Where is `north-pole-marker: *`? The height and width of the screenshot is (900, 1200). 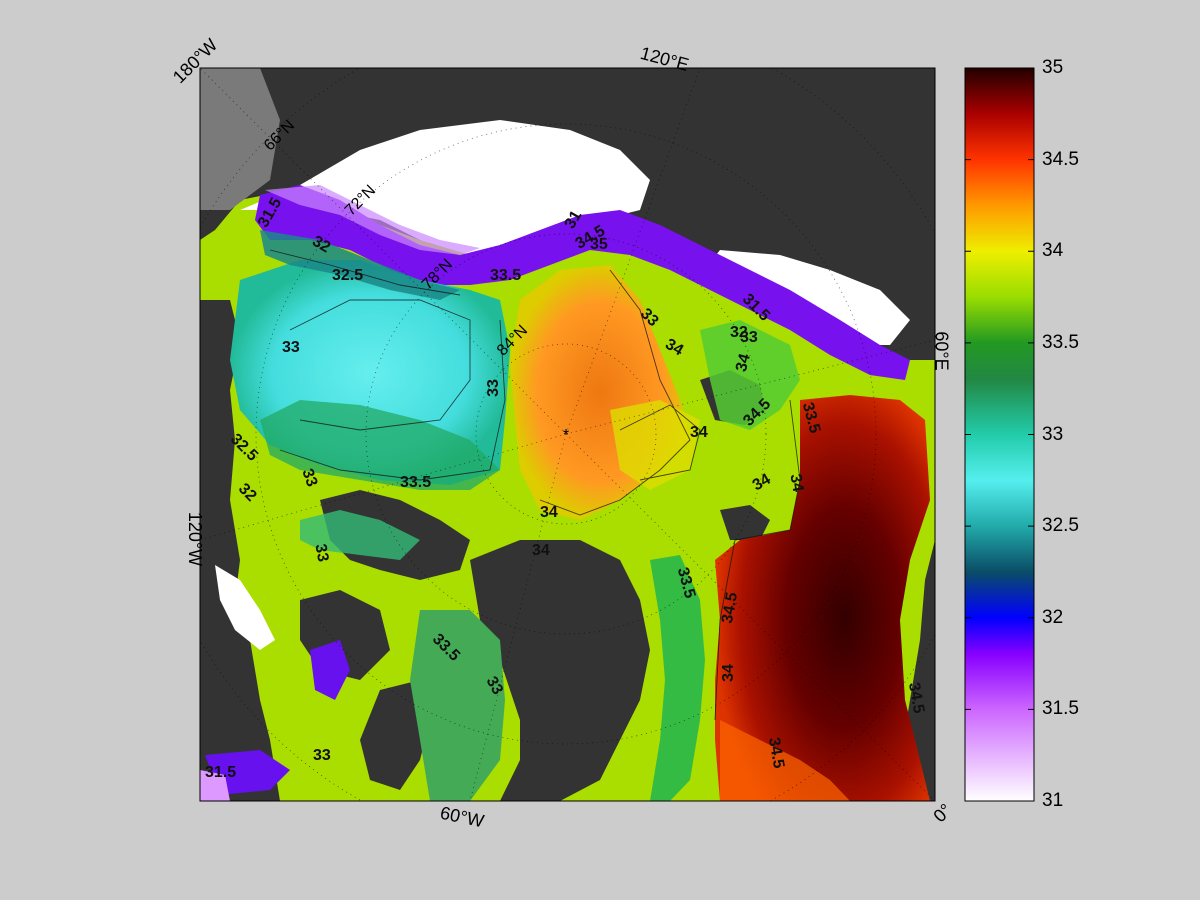 north-pole-marker: * is located at coordinates (566, 435).